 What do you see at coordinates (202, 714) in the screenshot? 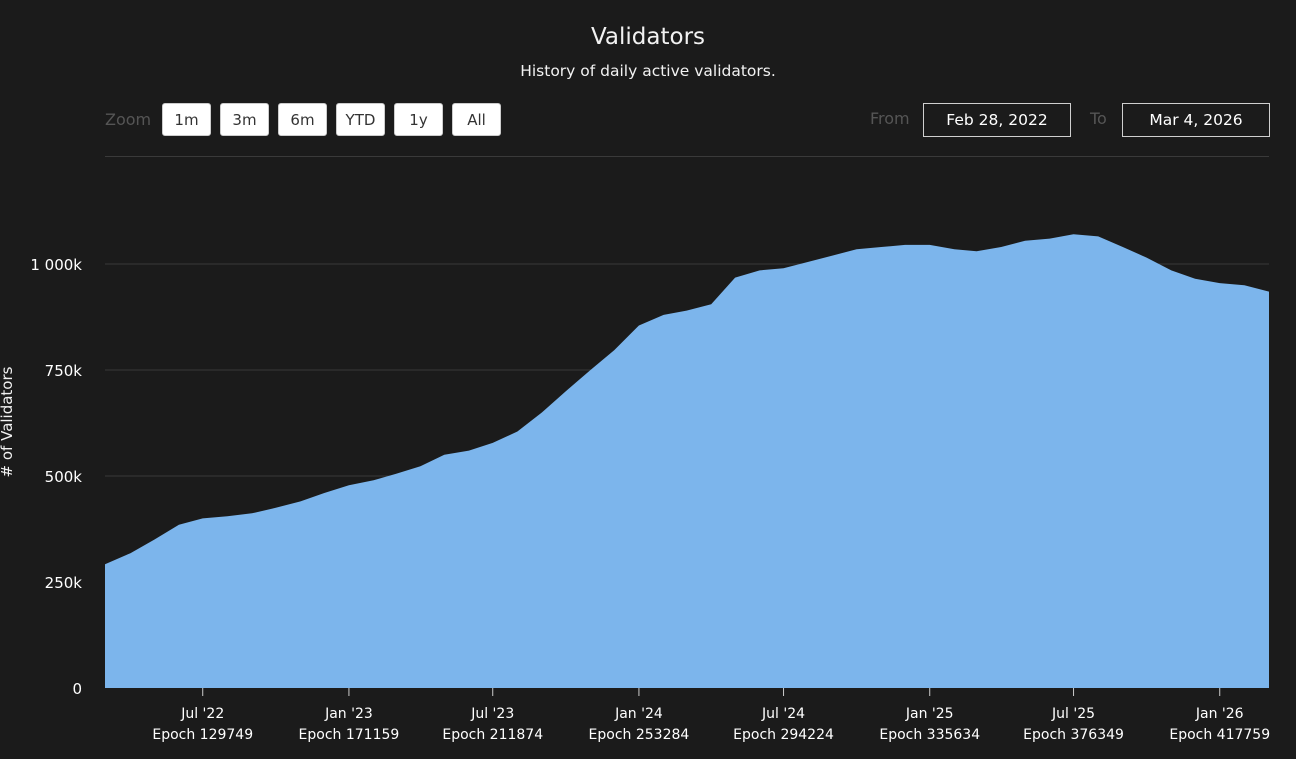
I see `x-tick-label: Jul '22` at bounding box center [202, 714].